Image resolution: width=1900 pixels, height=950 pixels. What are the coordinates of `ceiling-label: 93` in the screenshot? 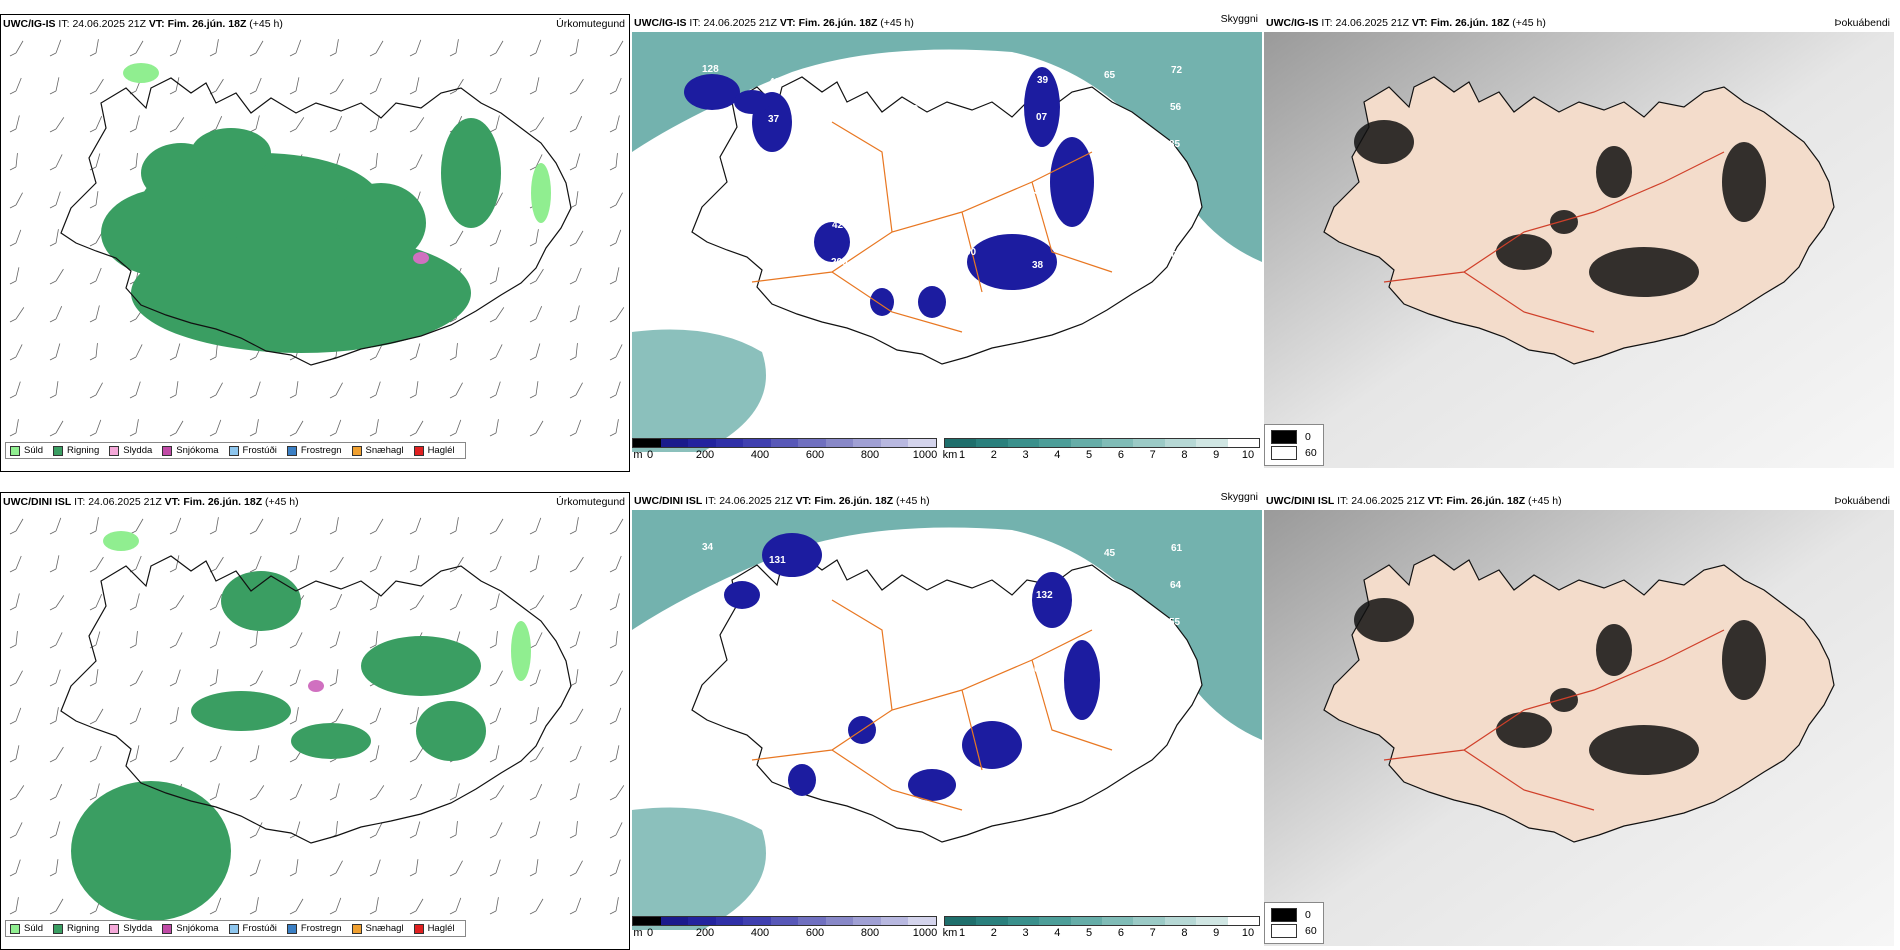 It's located at (839, 666).